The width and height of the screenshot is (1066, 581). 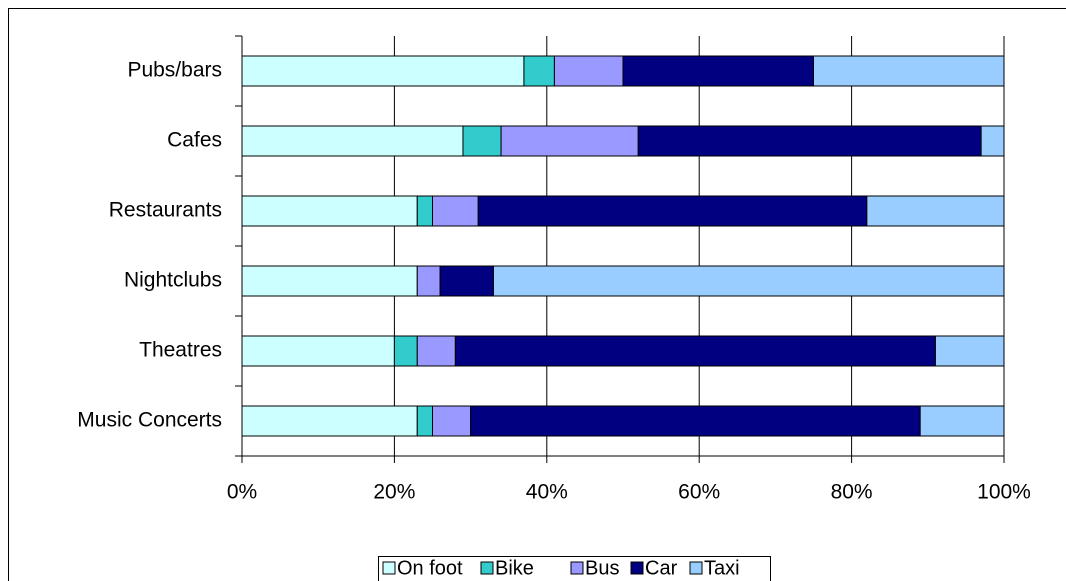 I want to click on x-tick-label: 20%, so click(x=394, y=492).